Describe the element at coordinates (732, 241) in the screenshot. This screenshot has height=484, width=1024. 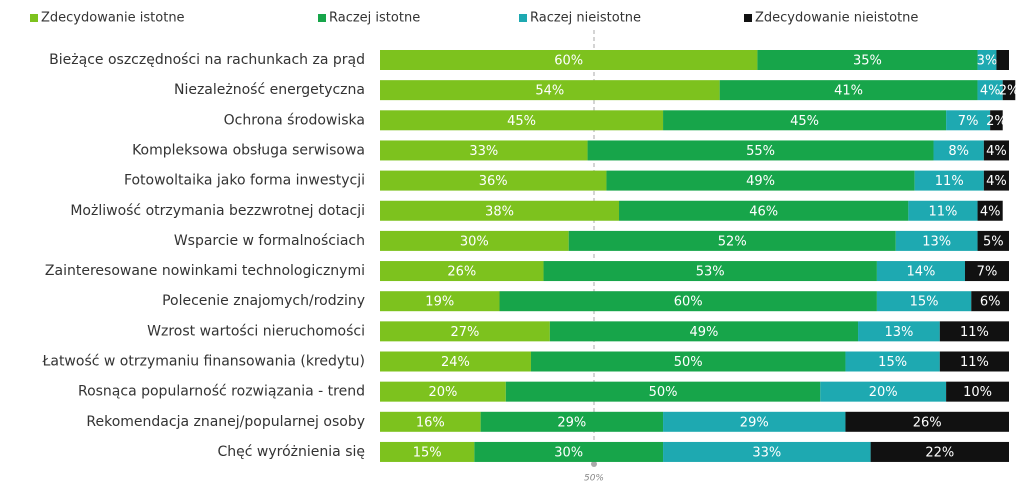
I see `value-label: 52%` at that location.